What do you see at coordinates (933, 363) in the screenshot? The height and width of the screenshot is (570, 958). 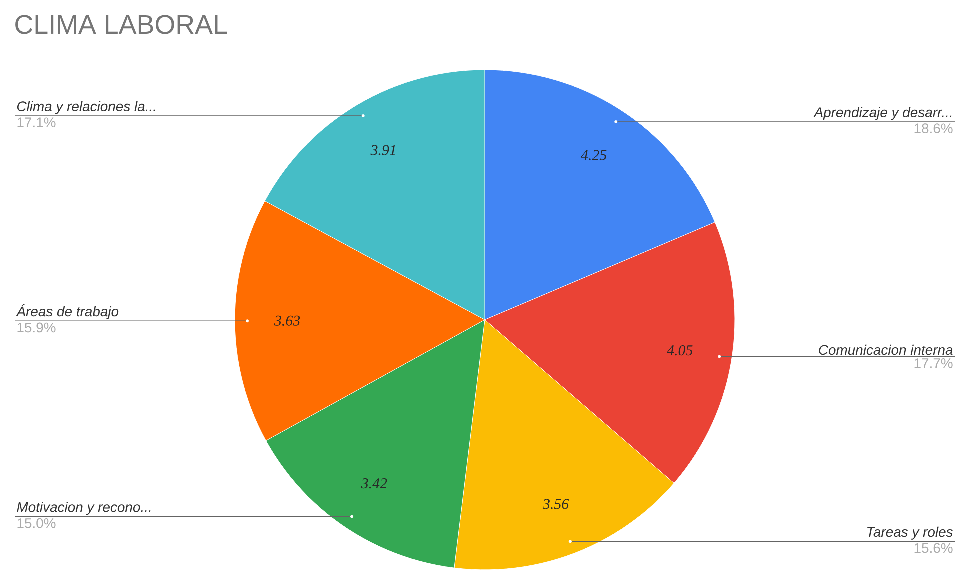 I see `data-label: 17.7%` at bounding box center [933, 363].